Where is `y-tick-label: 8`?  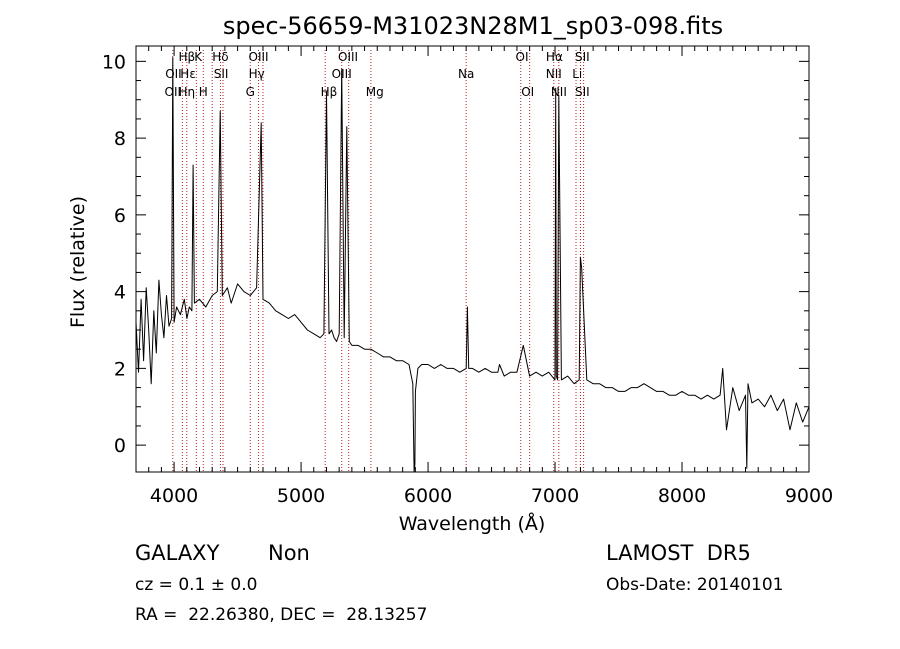
y-tick-label: 8 is located at coordinates (120, 139).